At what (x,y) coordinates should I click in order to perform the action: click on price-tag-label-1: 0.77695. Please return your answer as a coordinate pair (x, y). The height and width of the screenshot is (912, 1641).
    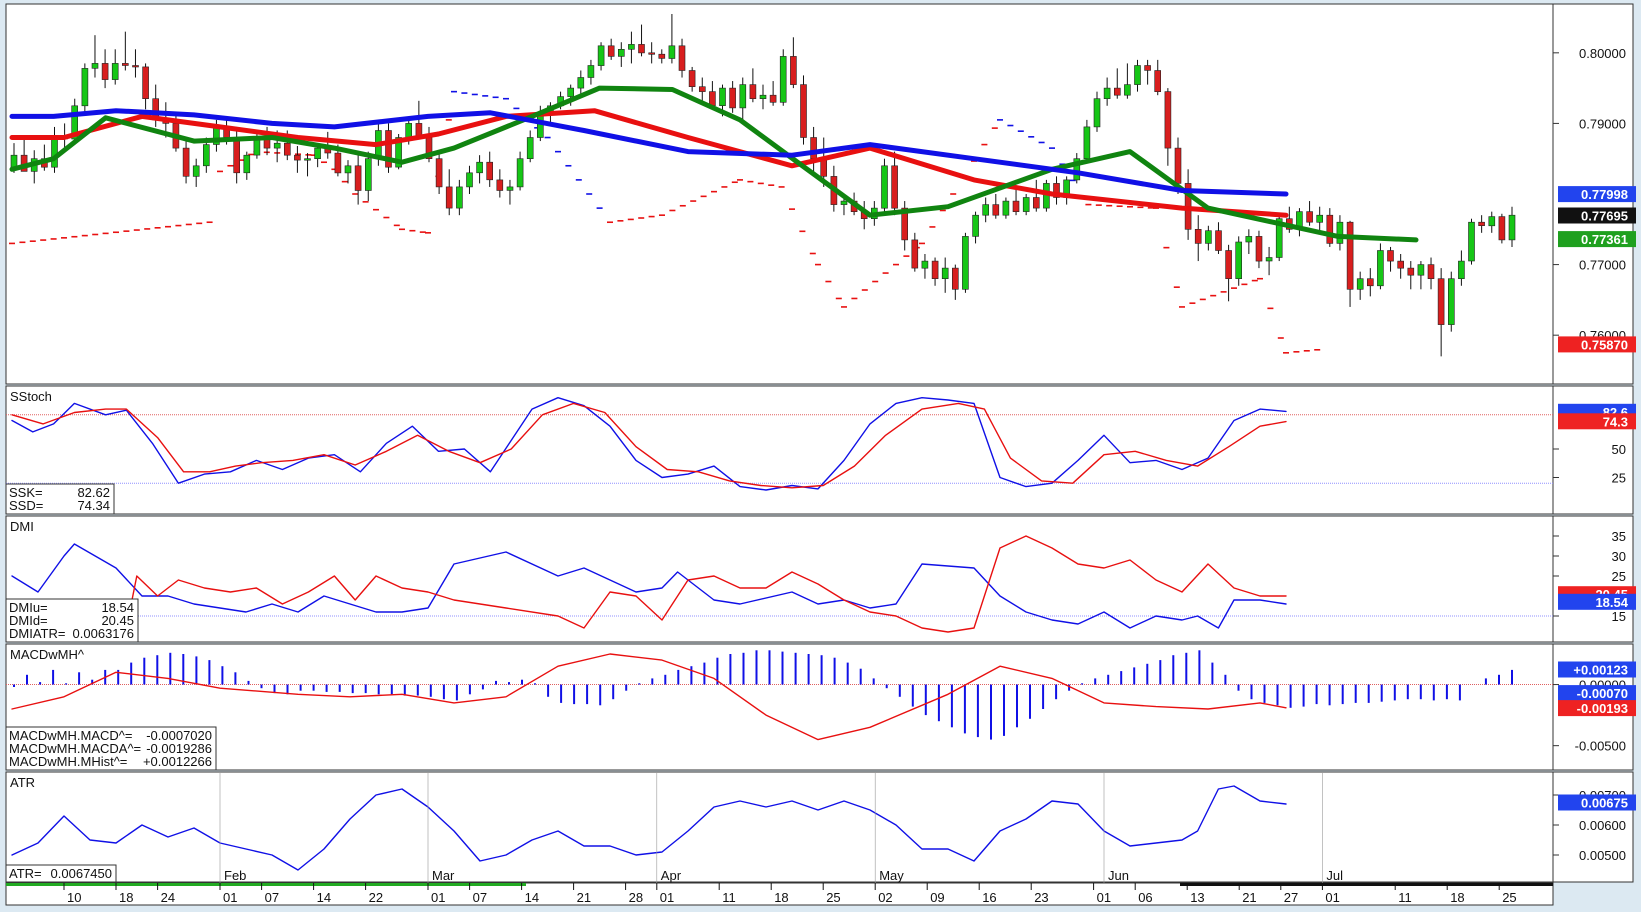
    Looking at the image, I should click on (1604, 216).